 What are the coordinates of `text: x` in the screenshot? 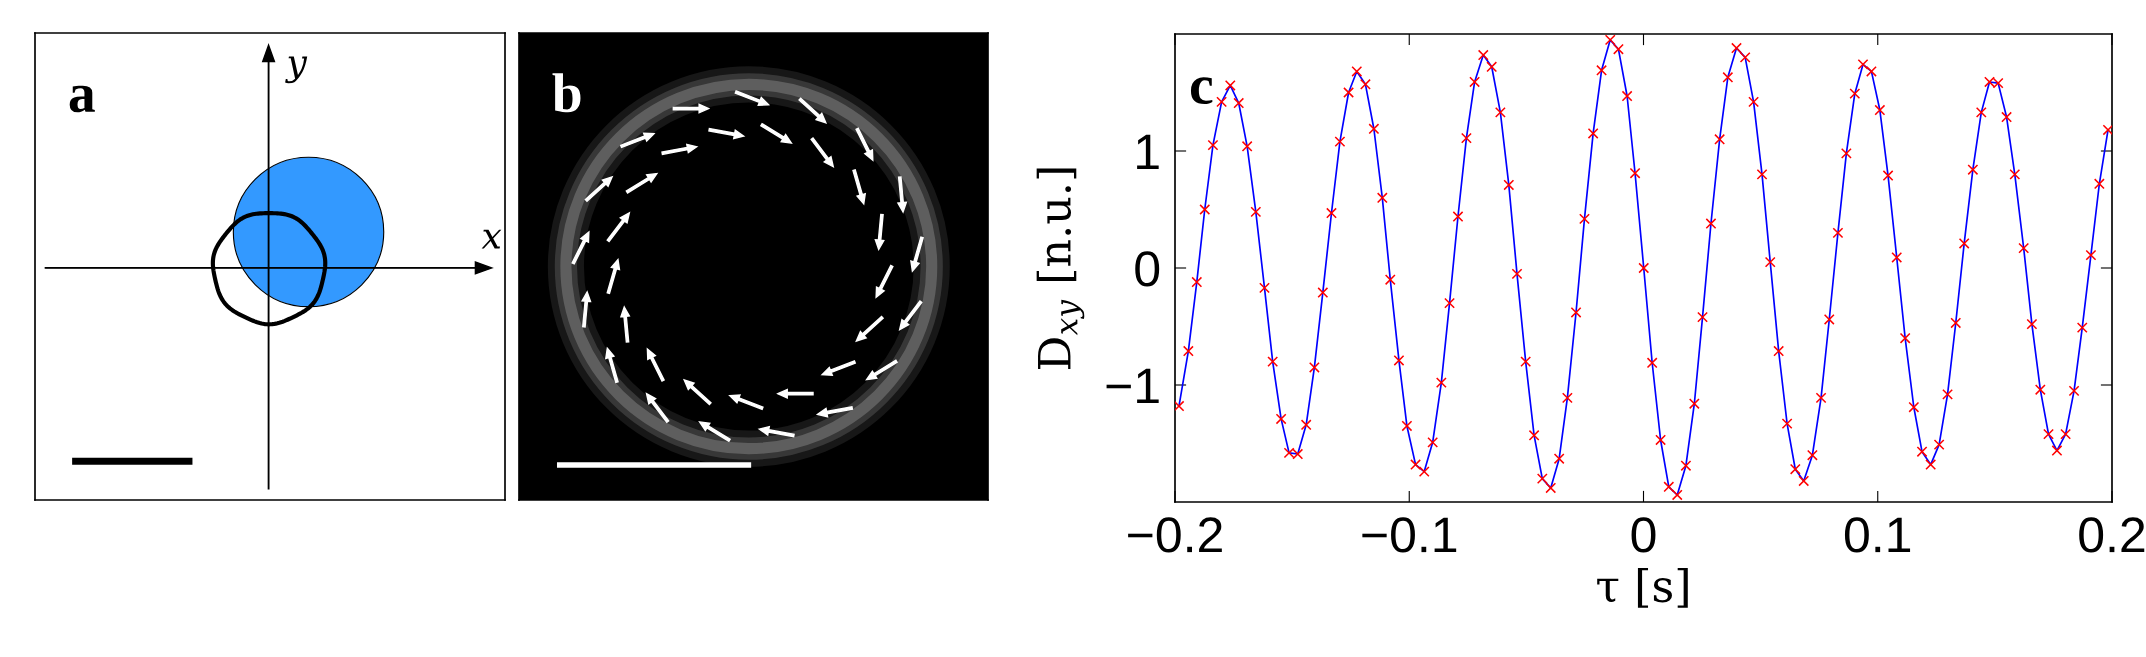 It's located at (491, 239).